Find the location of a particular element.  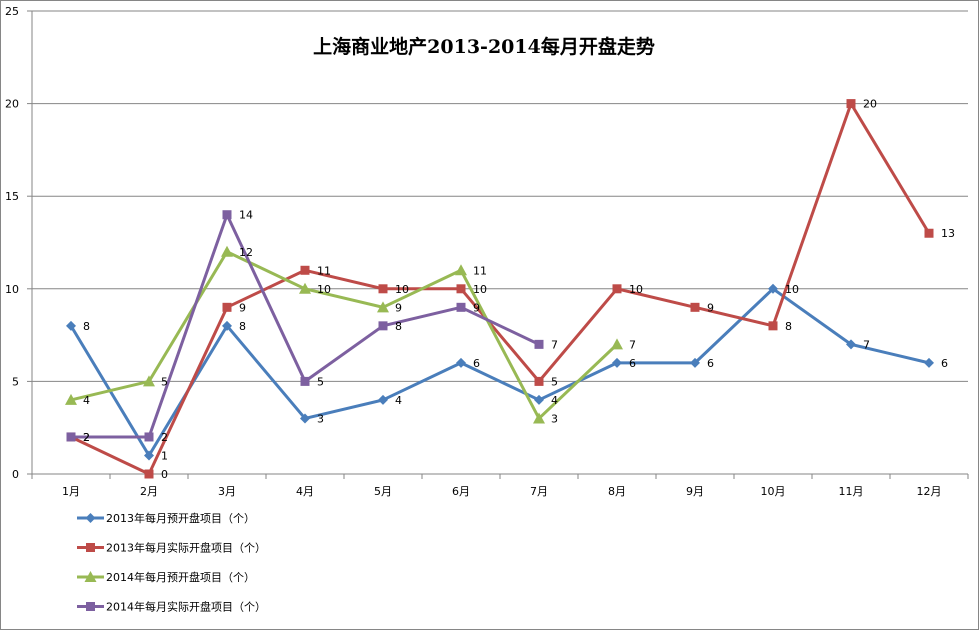

data-label: 1 is located at coordinates (164, 455).